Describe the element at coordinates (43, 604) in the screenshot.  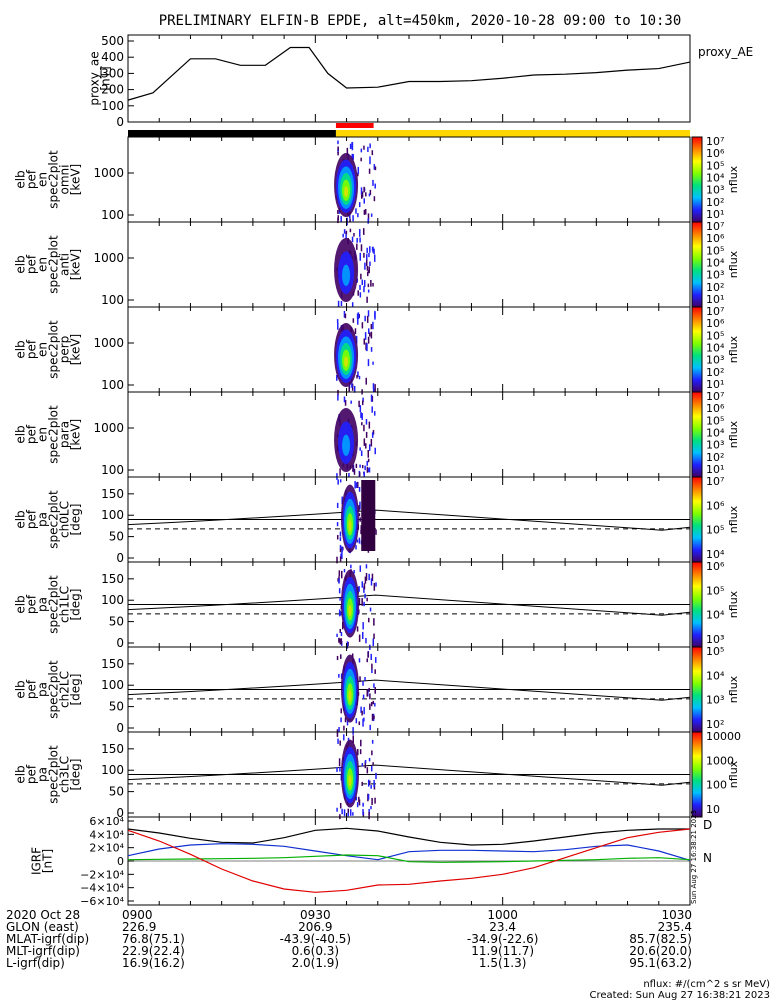
I see `pa-panel-1-ylabel-line: pa` at that location.